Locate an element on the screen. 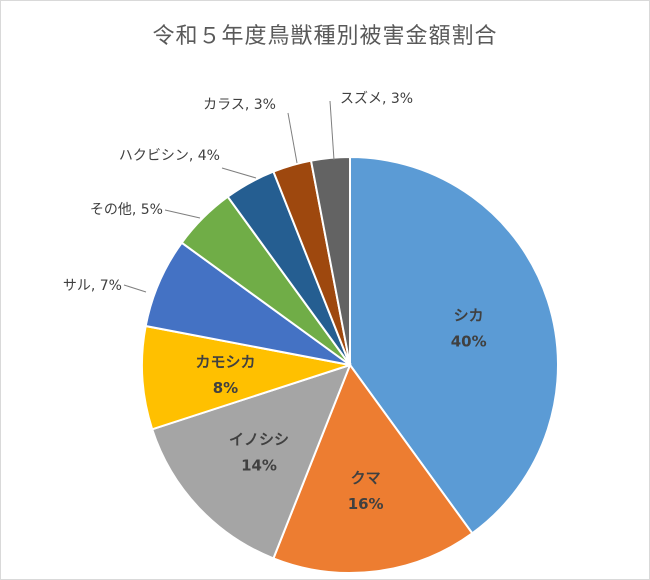  slice-value-label-1: 16% is located at coordinates (366, 504).